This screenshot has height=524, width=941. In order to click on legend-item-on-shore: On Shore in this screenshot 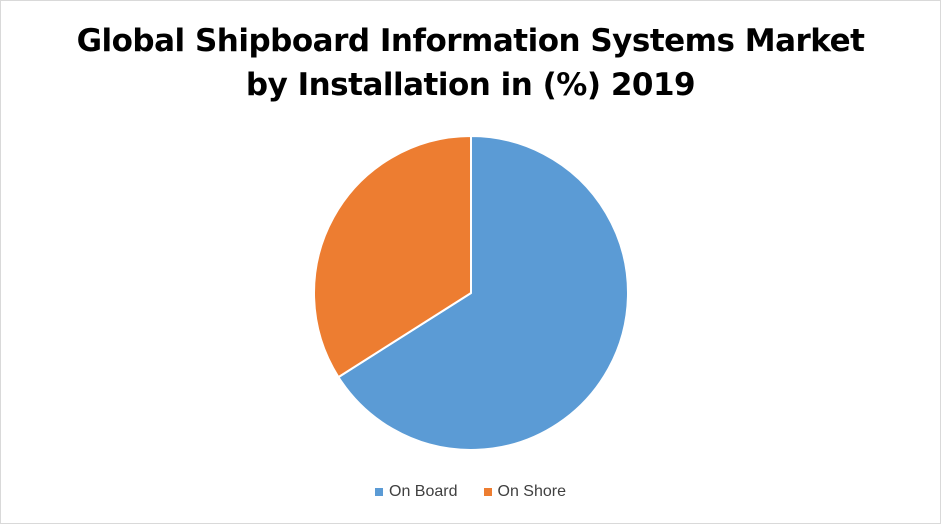, I will do `click(524, 492)`.